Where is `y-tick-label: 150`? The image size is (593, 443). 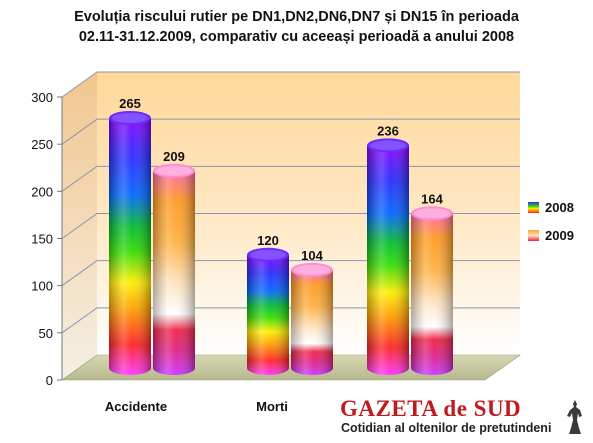 y-tick-label: 150 is located at coordinates (42, 239).